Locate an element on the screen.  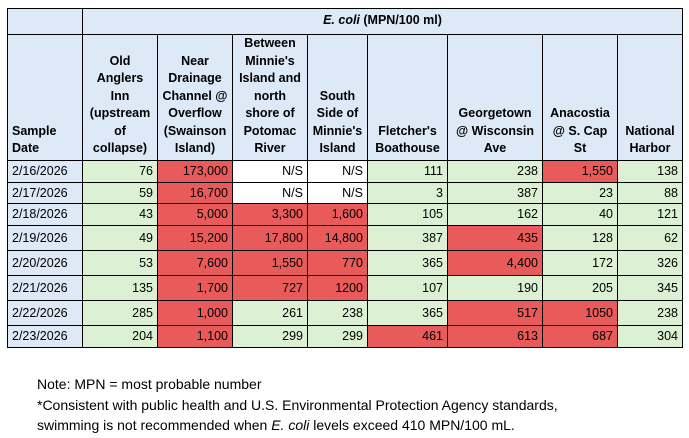
ecoli-value-cell: 107 is located at coordinates (407, 287).